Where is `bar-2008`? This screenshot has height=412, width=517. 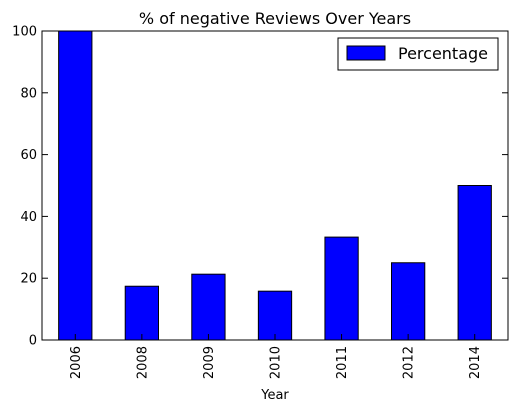 bar-2008 is located at coordinates (141, 313).